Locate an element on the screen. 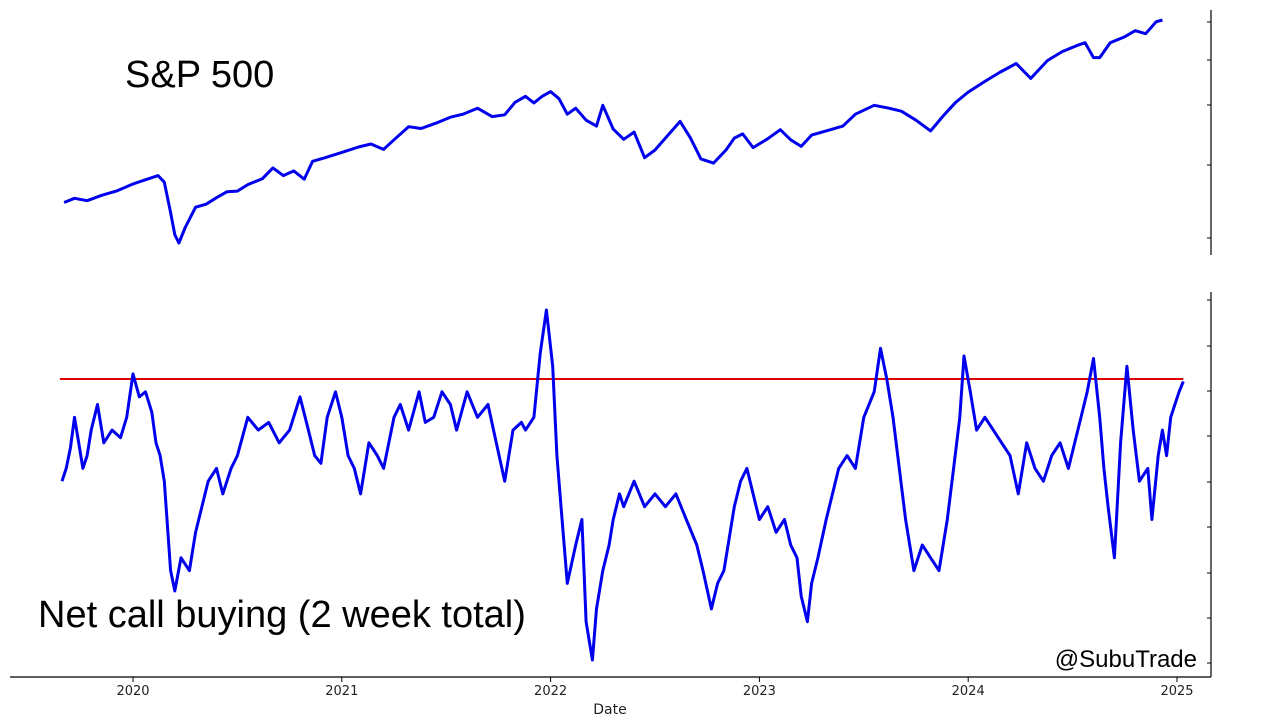 Image resolution: width=1280 pixels, height=727 pixels. x-tick-label: 2025 is located at coordinates (1176, 691).